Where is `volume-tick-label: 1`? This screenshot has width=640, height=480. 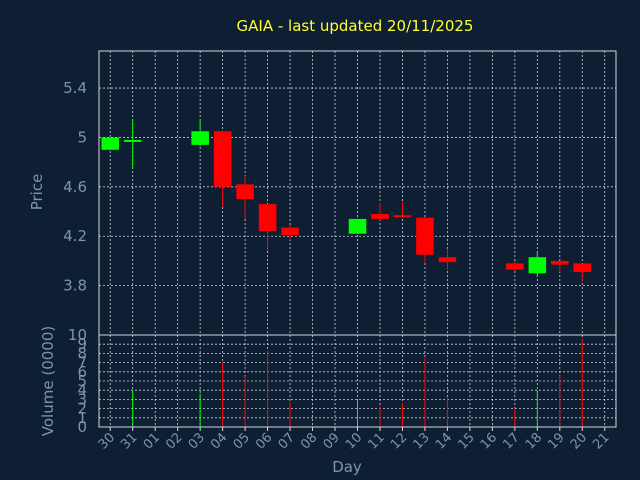 volume-tick-label: 1 is located at coordinates (82, 418).